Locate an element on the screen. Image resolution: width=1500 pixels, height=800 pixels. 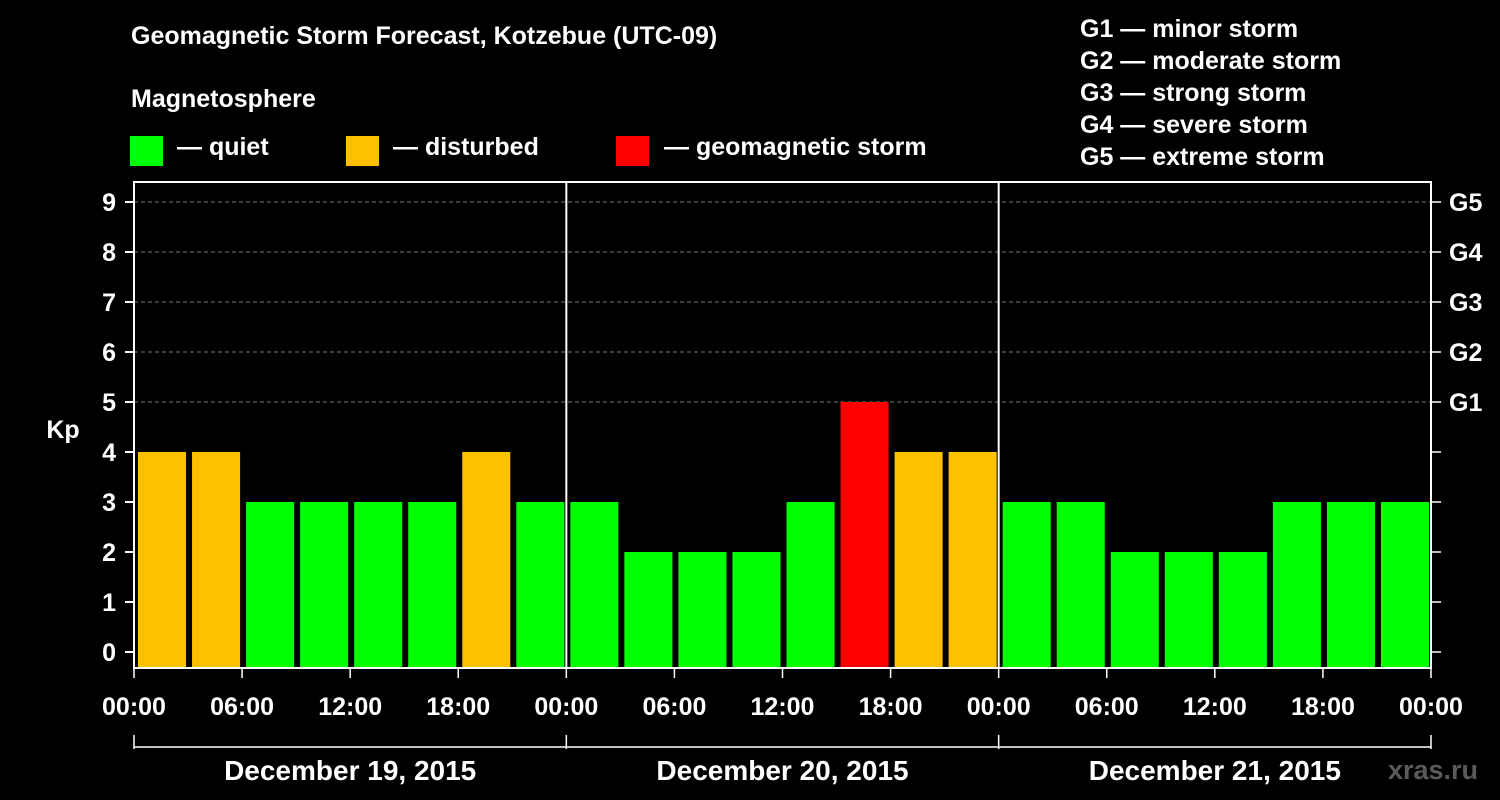
g-scale-g5: G5 — extreme storm is located at coordinates (1202, 157).